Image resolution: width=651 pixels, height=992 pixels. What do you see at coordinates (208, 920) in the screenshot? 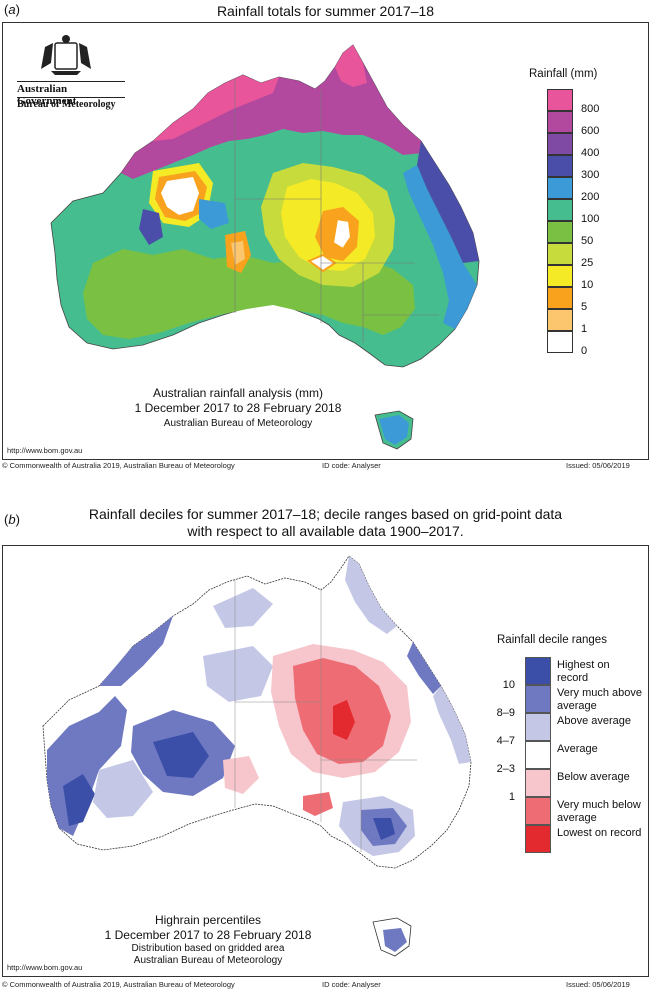
I see `caption-b-line1: Highrain percentiles` at bounding box center [208, 920].